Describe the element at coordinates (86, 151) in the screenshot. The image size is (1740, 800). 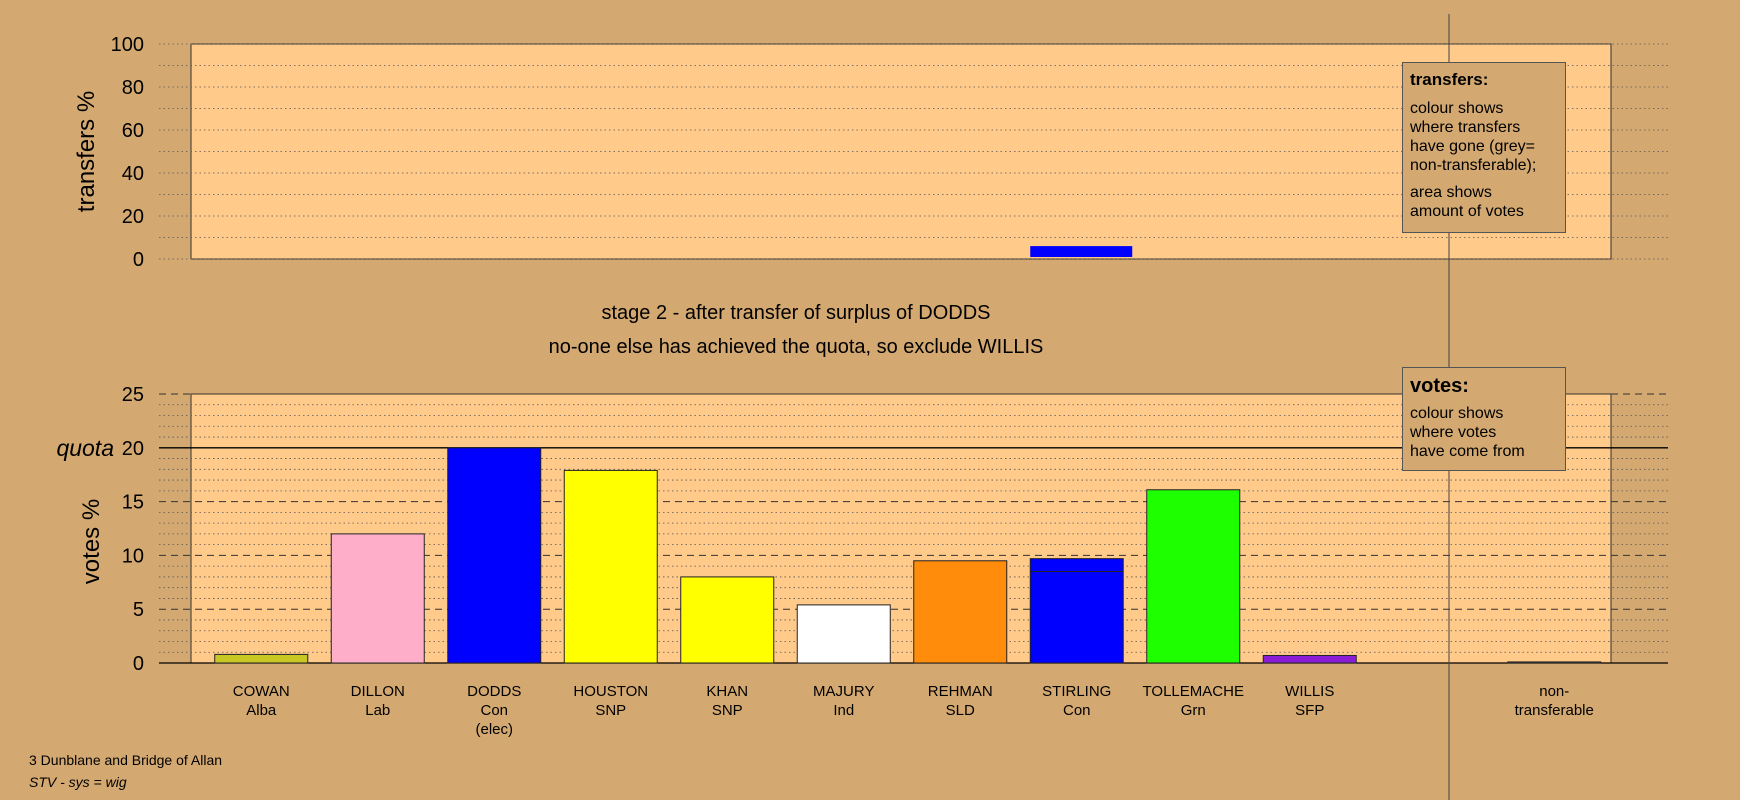
I see `transfers-axis-label: transfers %` at that location.